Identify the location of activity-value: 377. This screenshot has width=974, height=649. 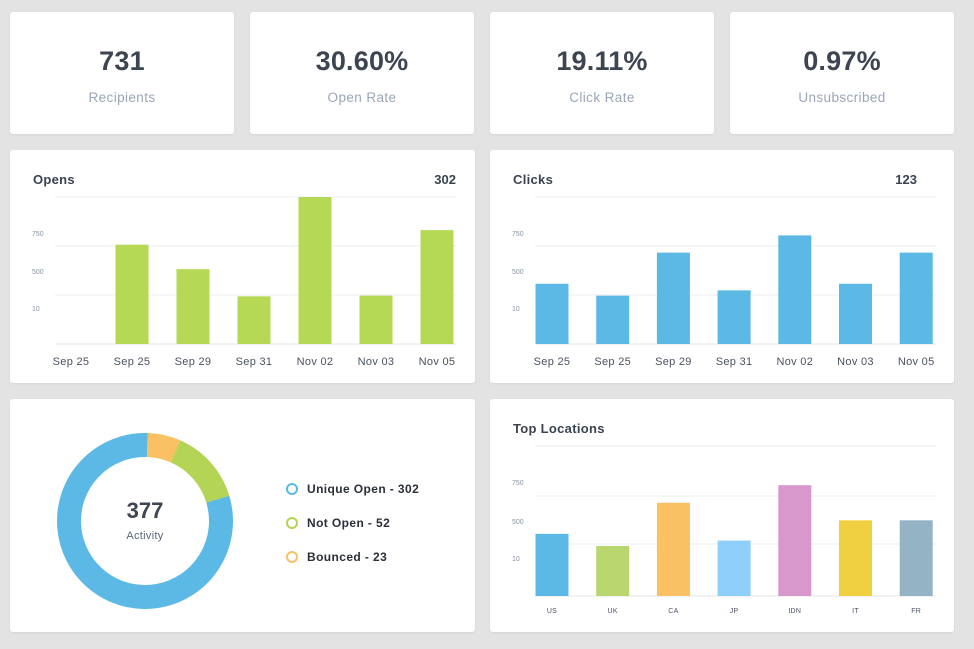
(145, 510).